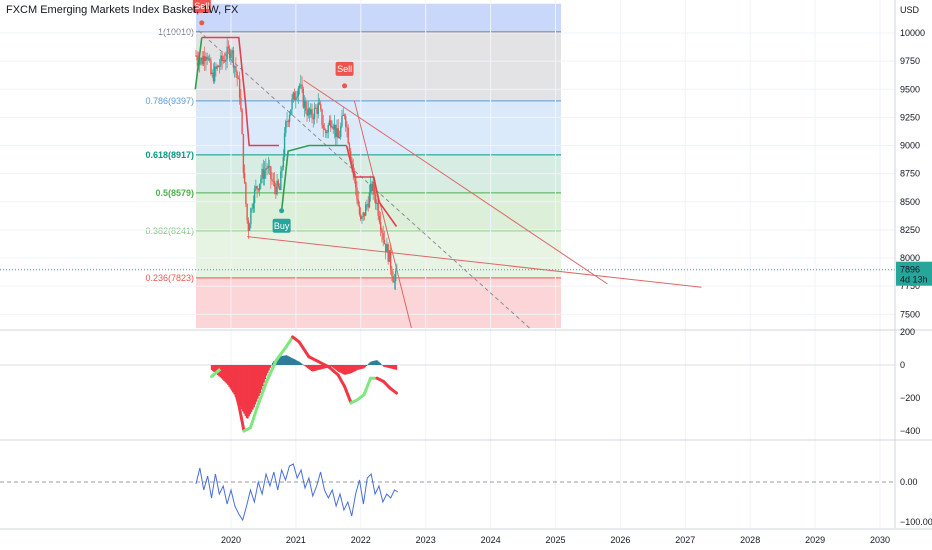 This screenshot has height=550, width=932. I want to click on last-price-value: 7896, so click(910, 270).